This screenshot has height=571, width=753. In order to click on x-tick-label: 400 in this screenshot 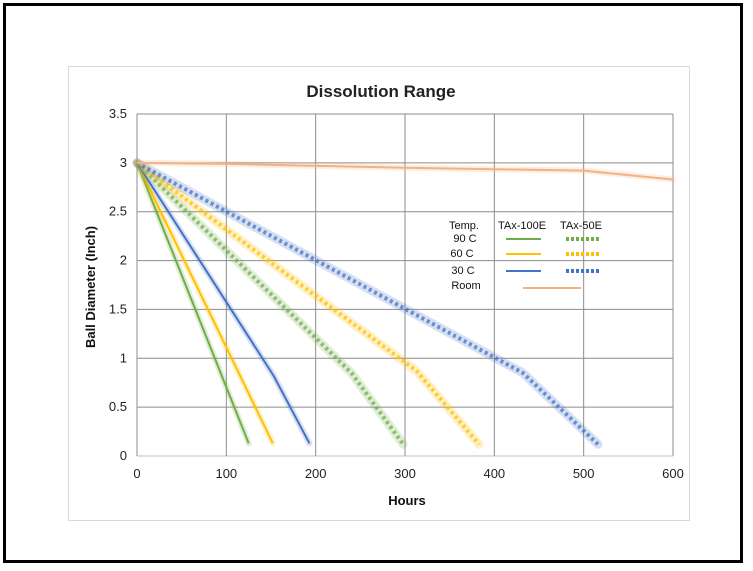, I will do `click(494, 473)`.